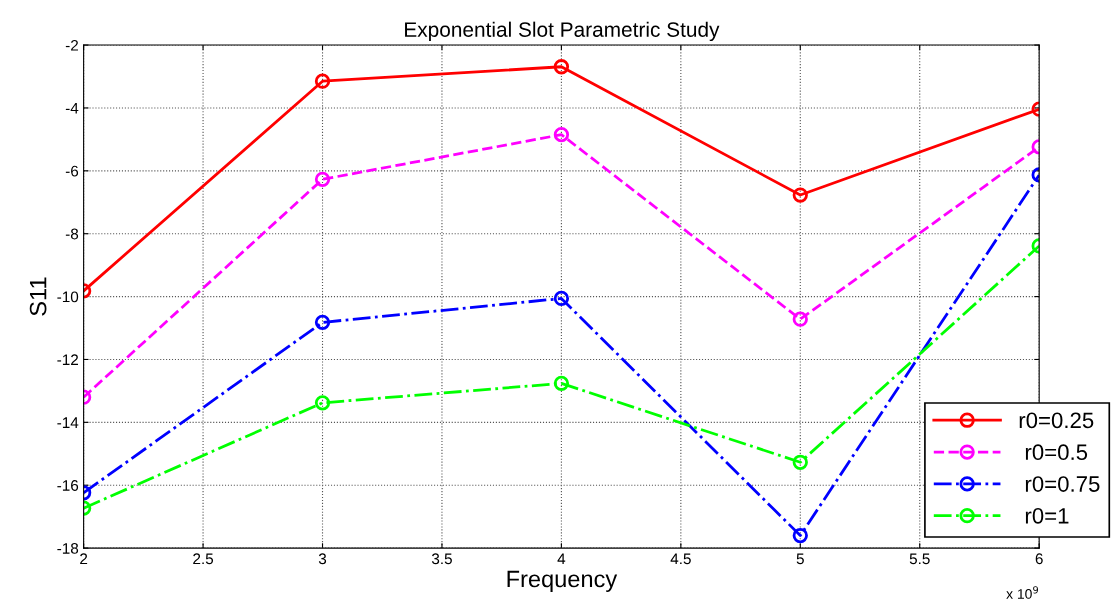 The image size is (1115, 609). Describe the element at coordinates (1056, 452) in the screenshot. I see `legend-label: r0=0.5` at that location.